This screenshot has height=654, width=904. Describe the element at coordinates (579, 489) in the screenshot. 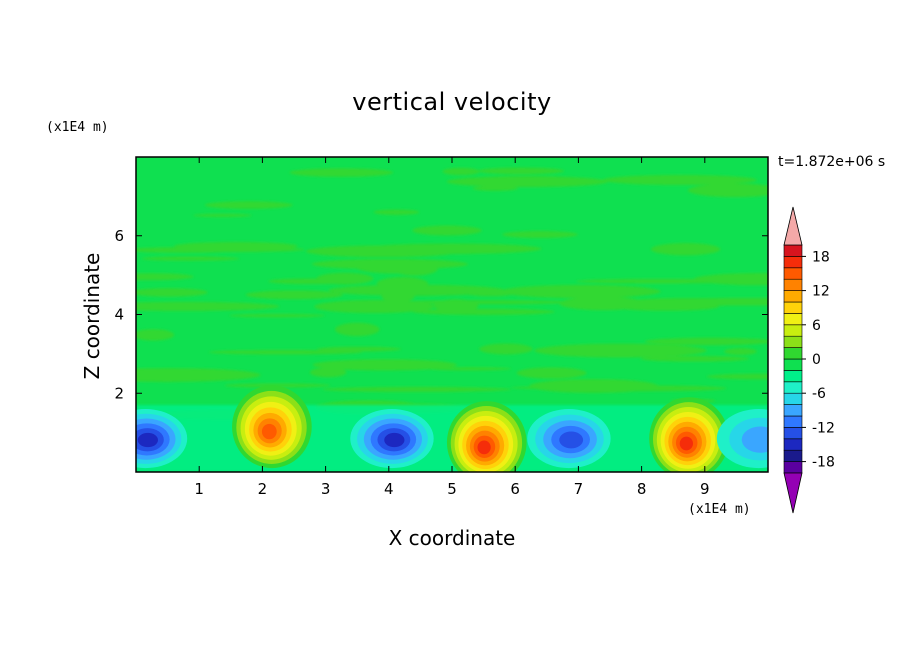

I see `x-tick-label: 7` at that location.